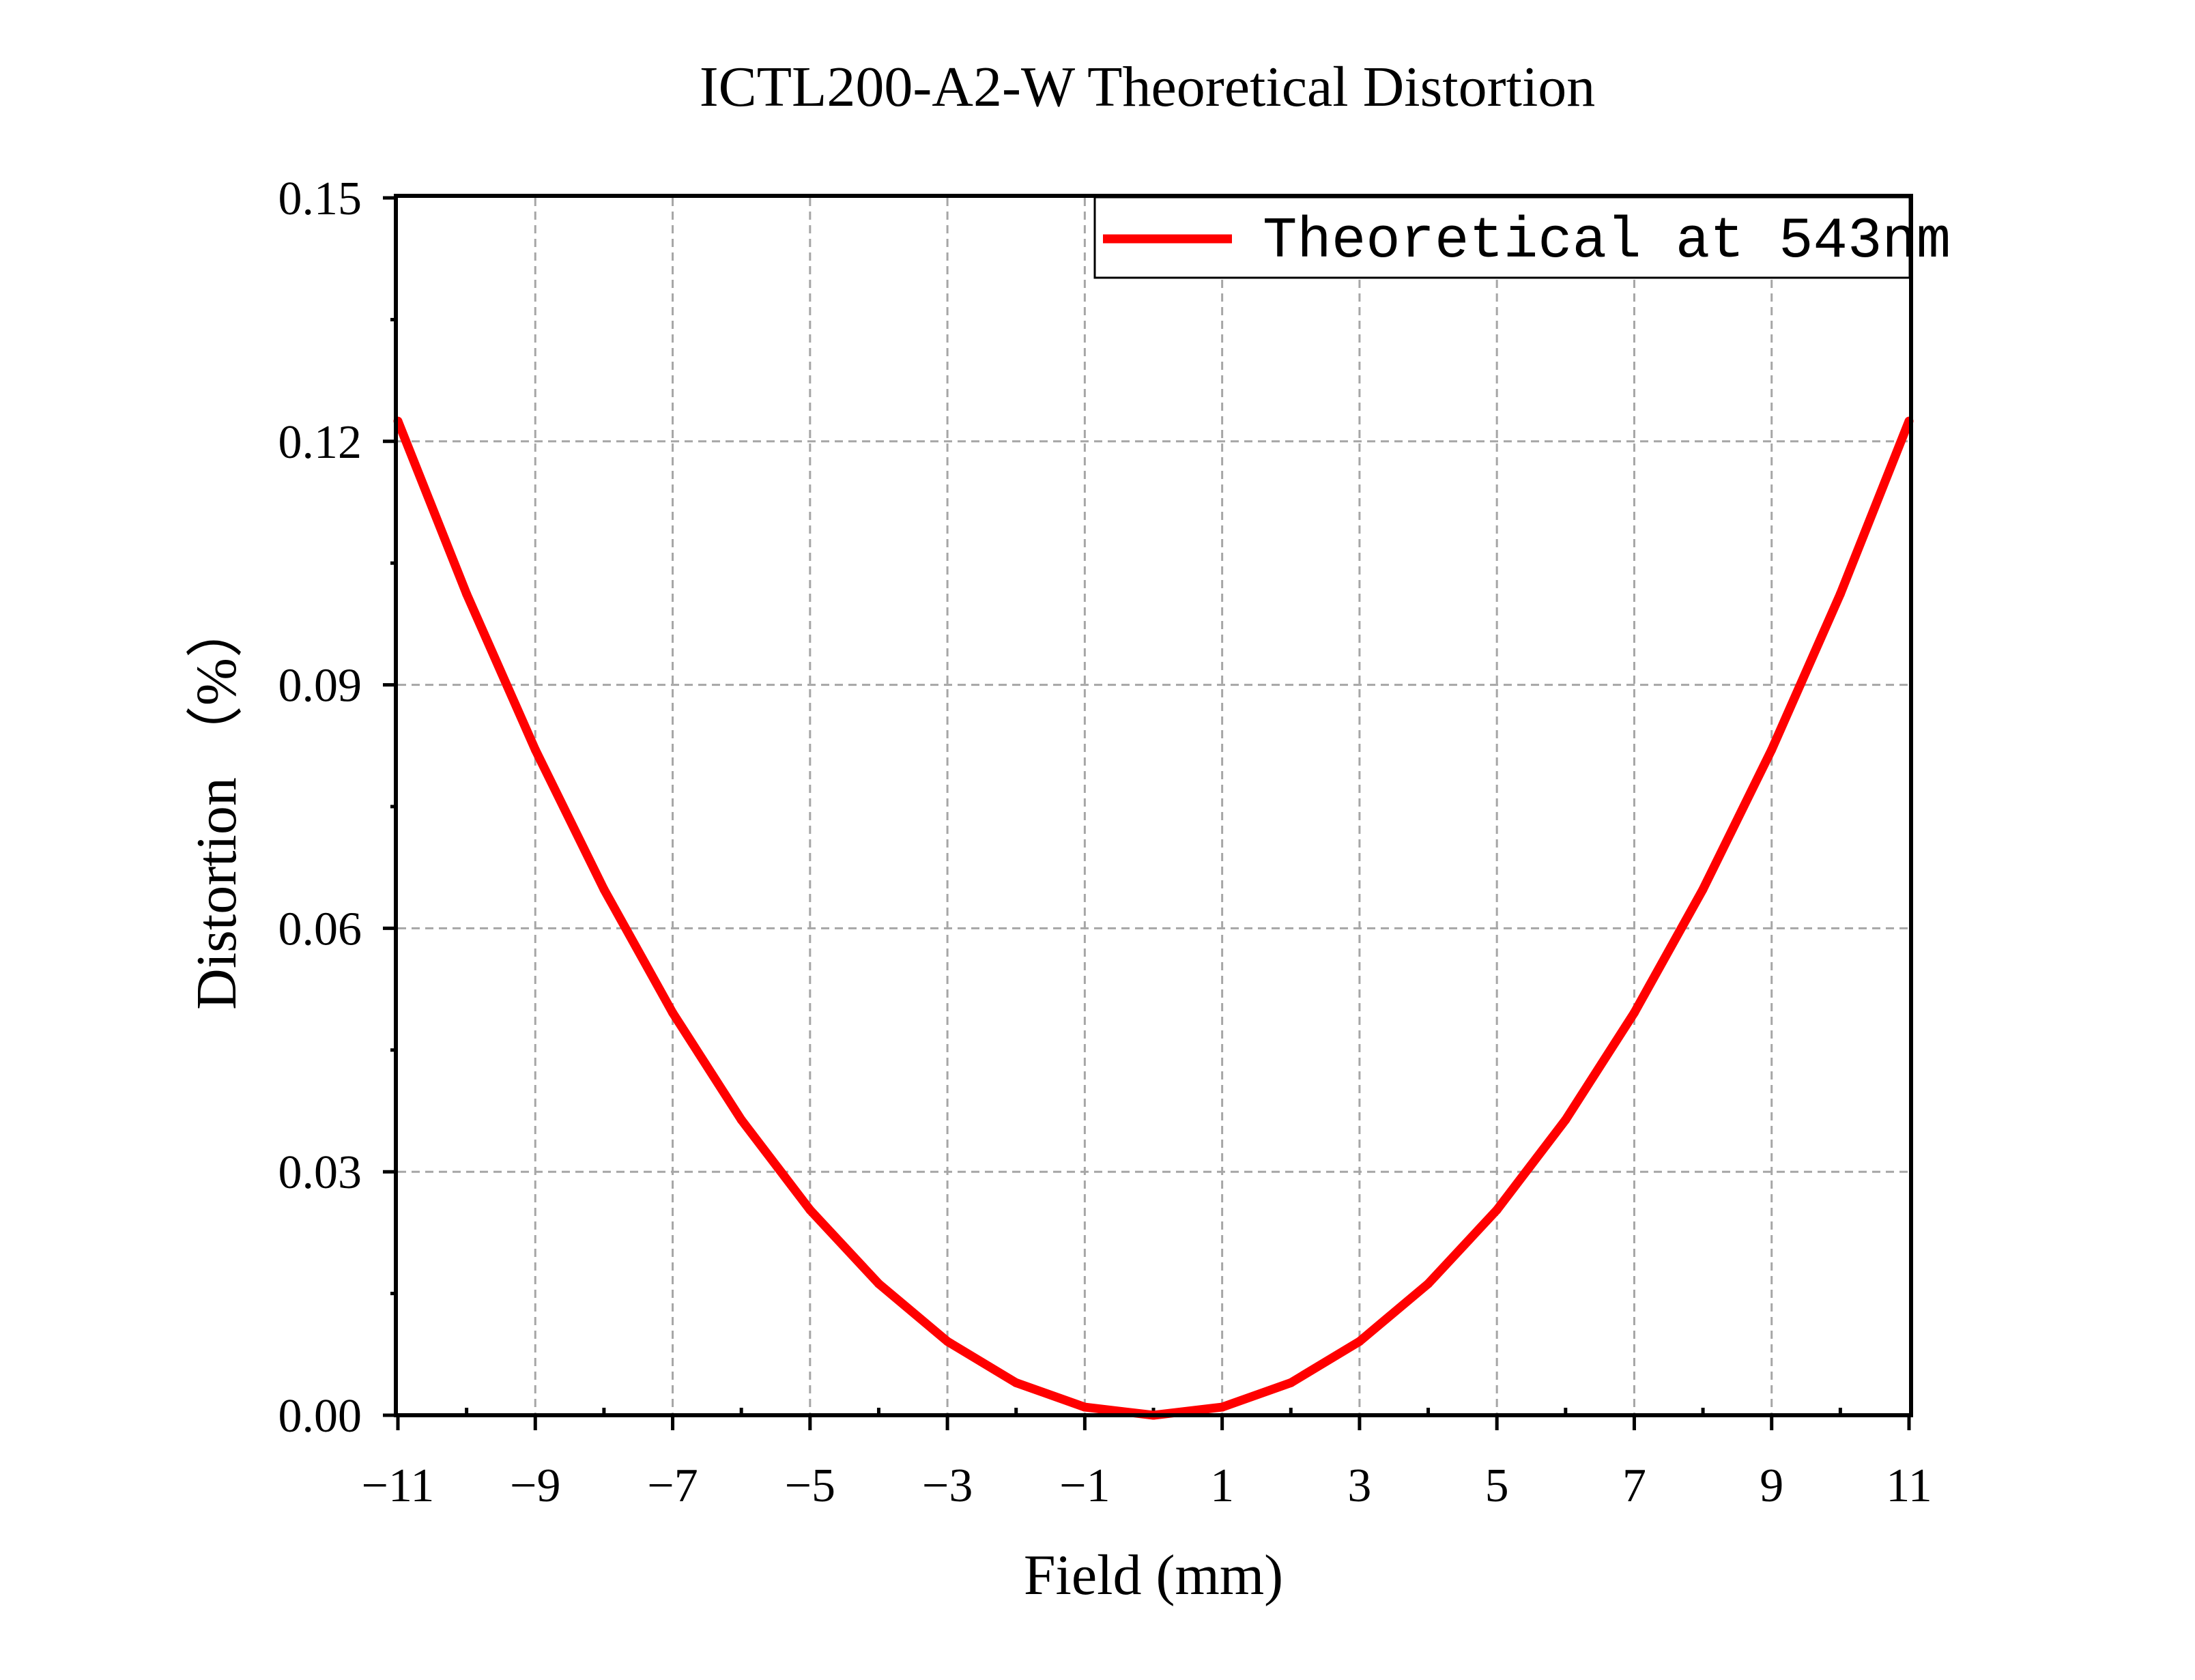  I want to click on x-tick-label: −3, so click(947, 1486).